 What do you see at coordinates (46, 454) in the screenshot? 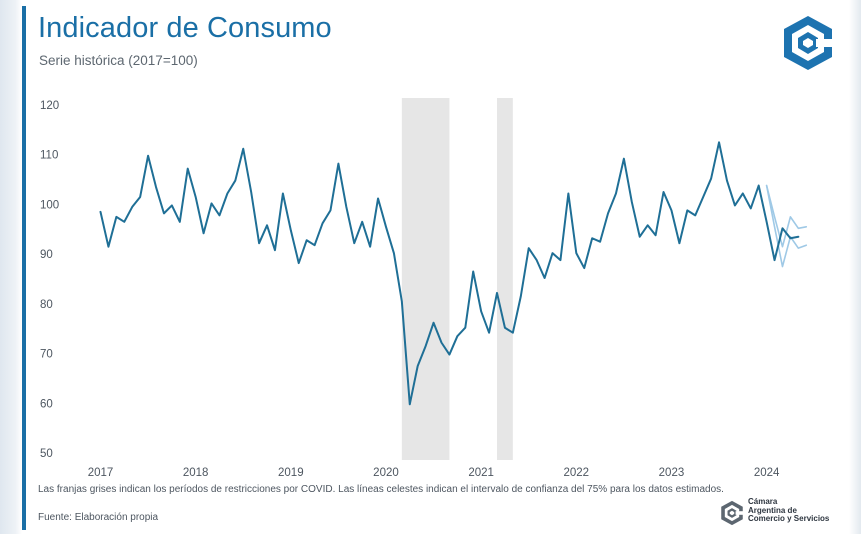
I see `y-tick-label: 50` at bounding box center [46, 454].